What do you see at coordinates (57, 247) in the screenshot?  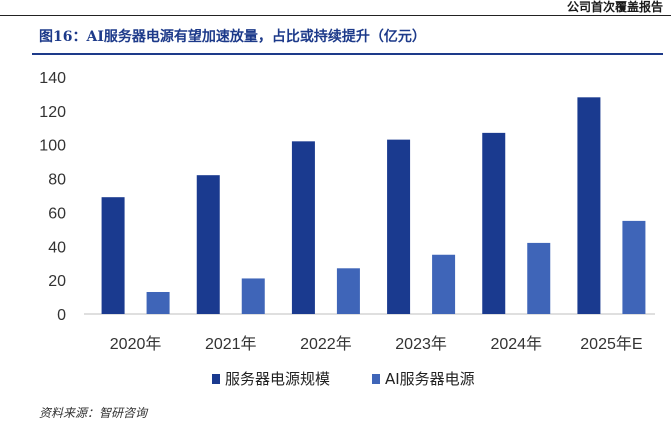 I see `y-tick-label-2: 40` at bounding box center [57, 247].